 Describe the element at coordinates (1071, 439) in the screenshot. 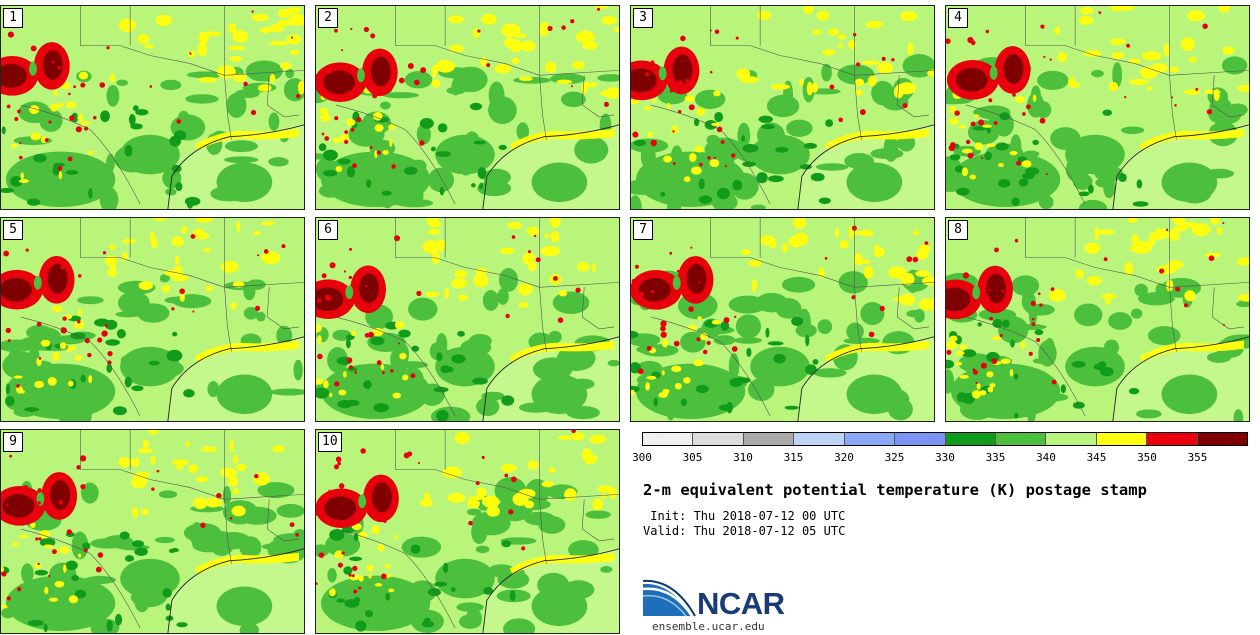

I see `colorbar-segment` at that location.